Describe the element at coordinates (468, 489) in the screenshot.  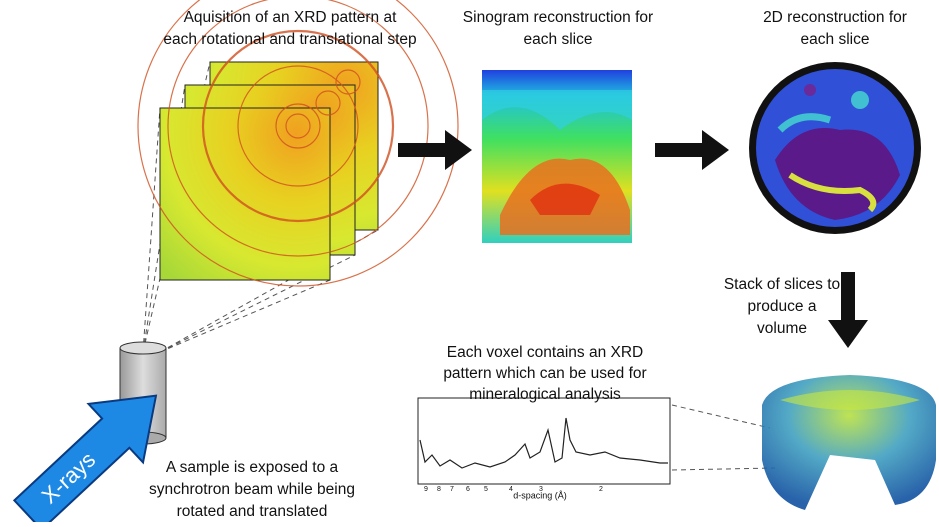
I see `plot-tick-label: 6` at that location.